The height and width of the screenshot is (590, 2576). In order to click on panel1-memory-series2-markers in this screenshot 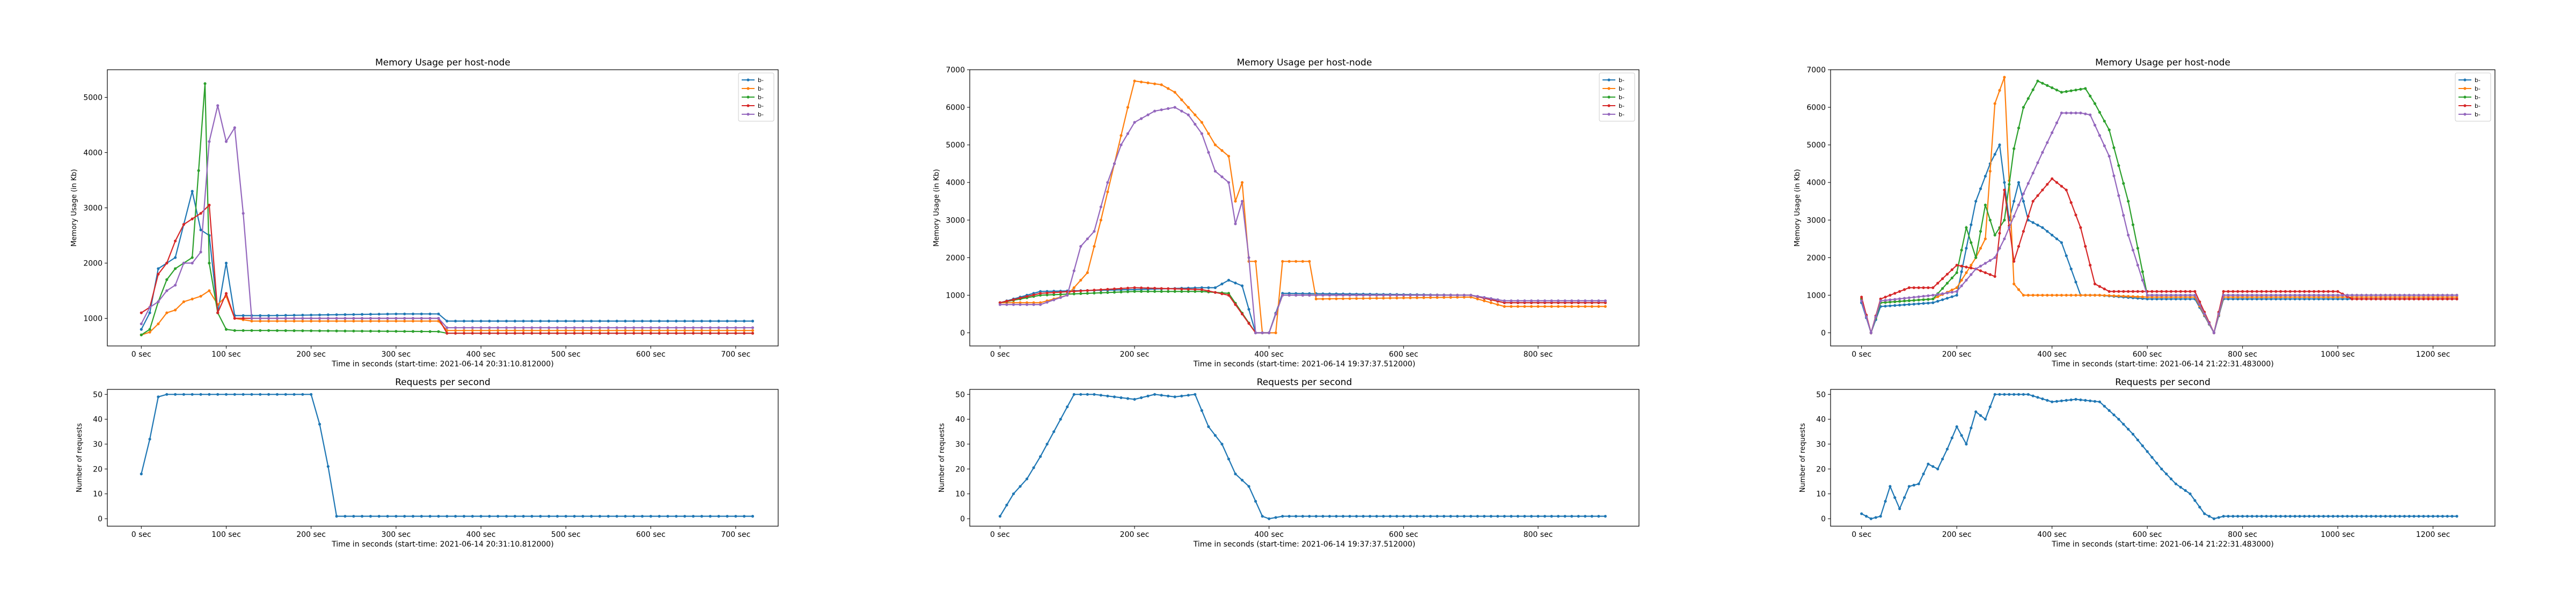, I will do `click(447, 313)`.